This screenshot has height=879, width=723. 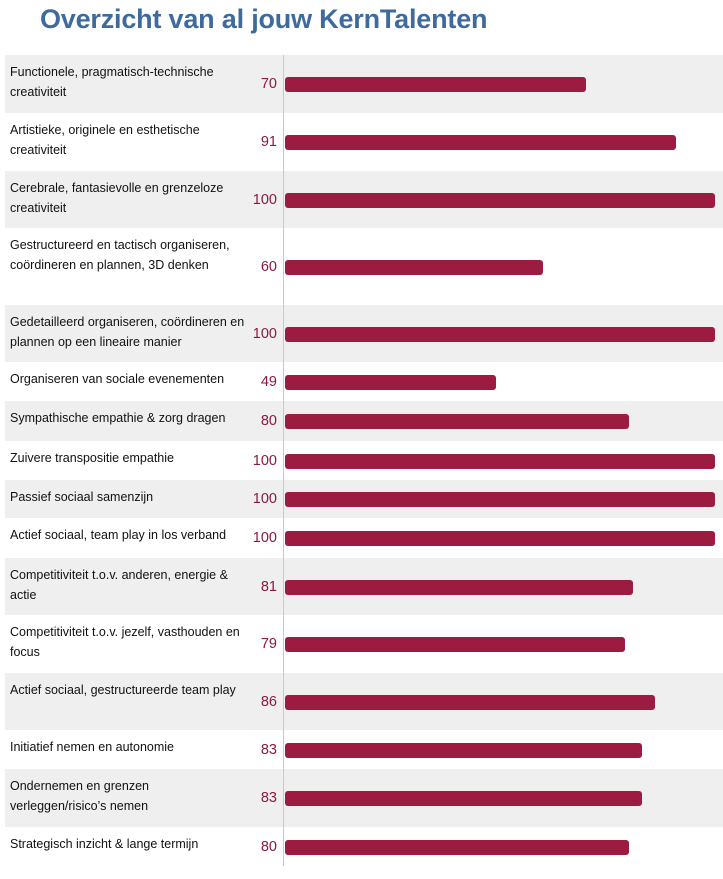 I want to click on chart-row: Initiatief nemen en autonomie 83, so click(x=364, y=749).